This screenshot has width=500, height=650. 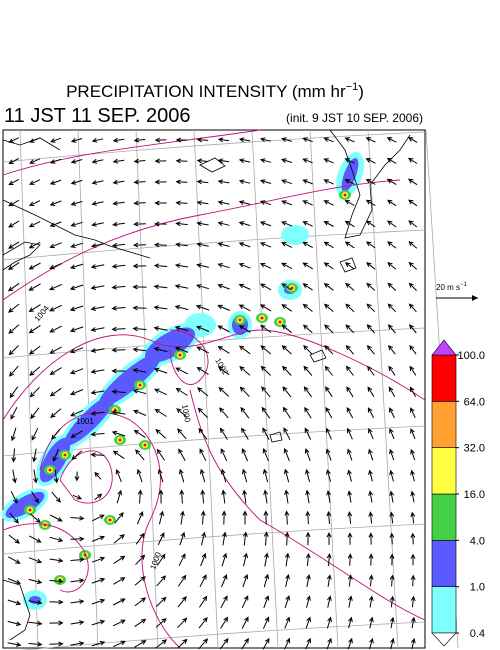 What do you see at coordinates (452, 287) in the screenshot?
I see `reference-label: 20 m s−1` at bounding box center [452, 287].